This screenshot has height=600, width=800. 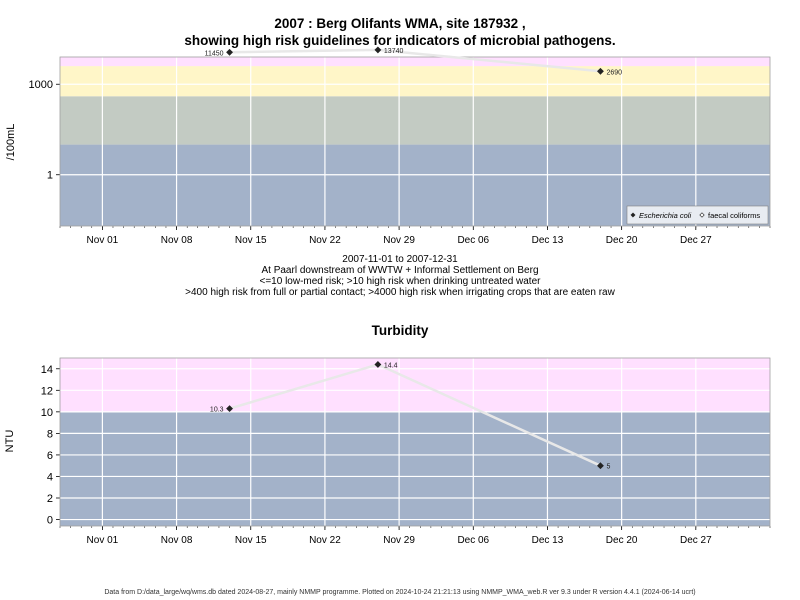 I want to click on ecoli-y-axis-label: /100mL, so click(x=11, y=142).